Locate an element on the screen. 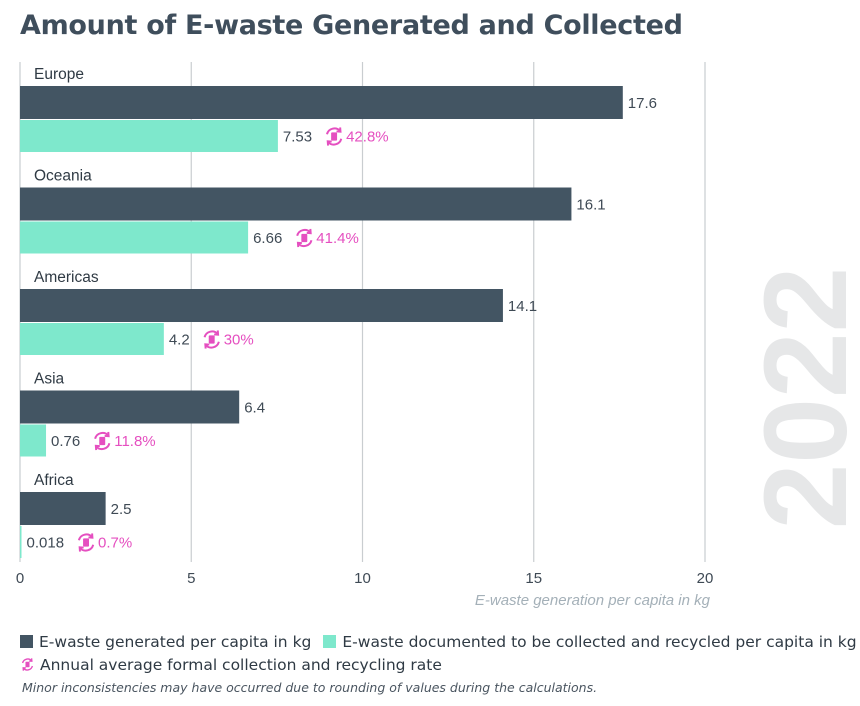 This screenshot has height=706, width=860. category-label: Africa is located at coordinates (54, 480).